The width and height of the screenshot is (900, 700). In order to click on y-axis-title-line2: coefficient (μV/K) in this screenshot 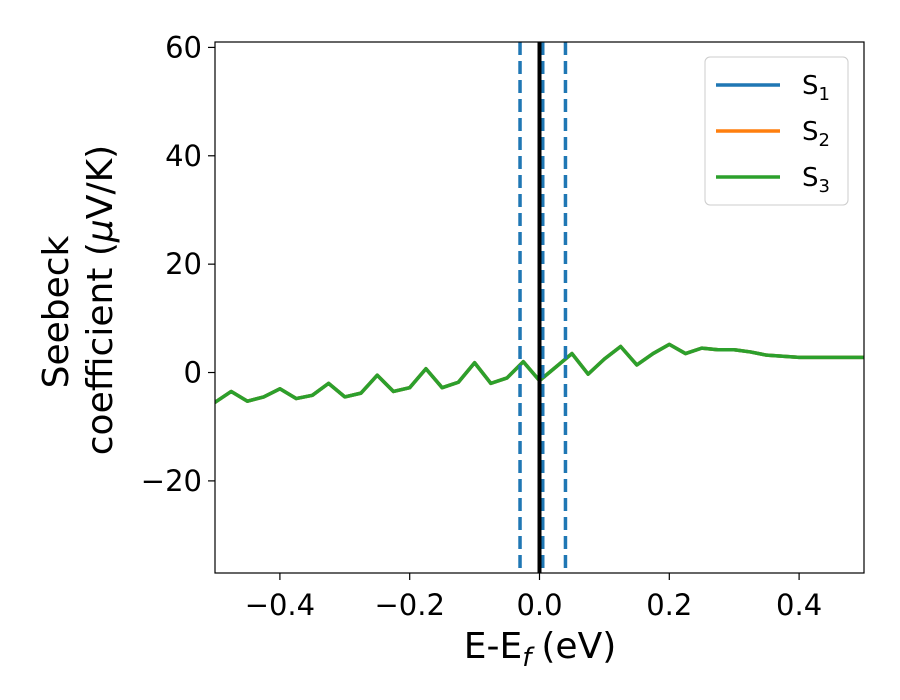, I will do `click(100, 300)`.